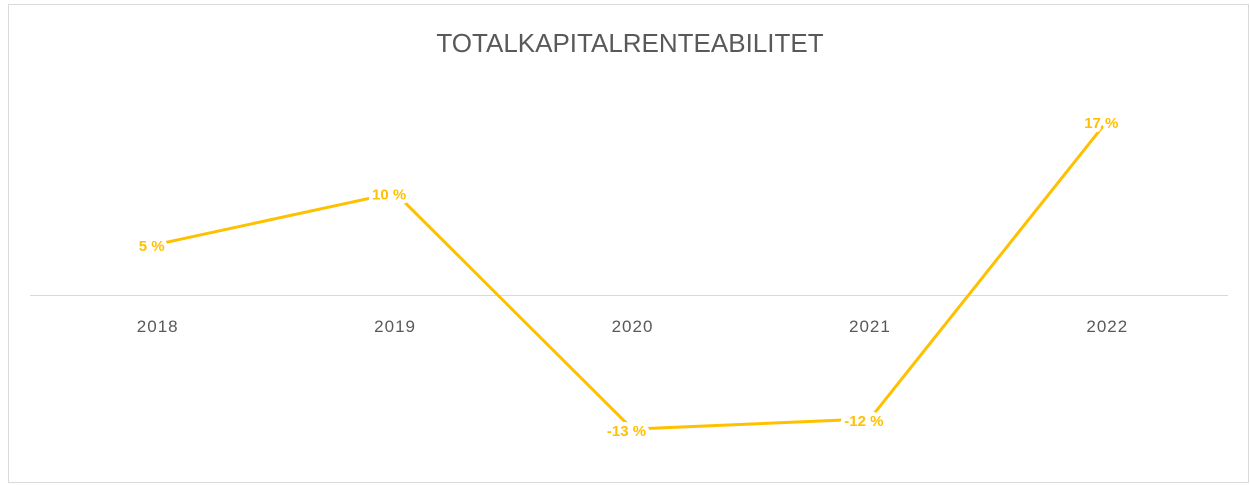 The width and height of the screenshot is (1250, 485). What do you see at coordinates (626, 431) in the screenshot?
I see `data-label: -13 %` at bounding box center [626, 431].